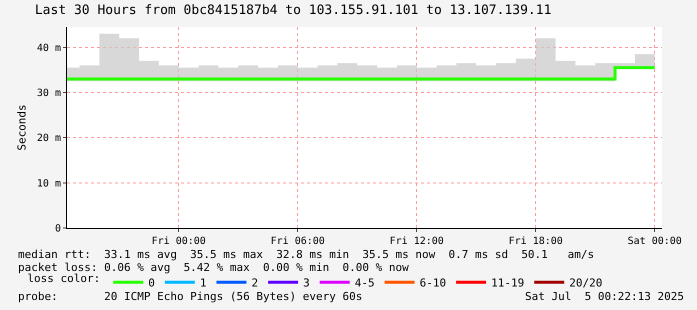 This screenshot has height=310, width=697. What do you see at coordinates (48, 48) in the screenshot?
I see `y-tick-label: 40 m` at bounding box center [48, 48].